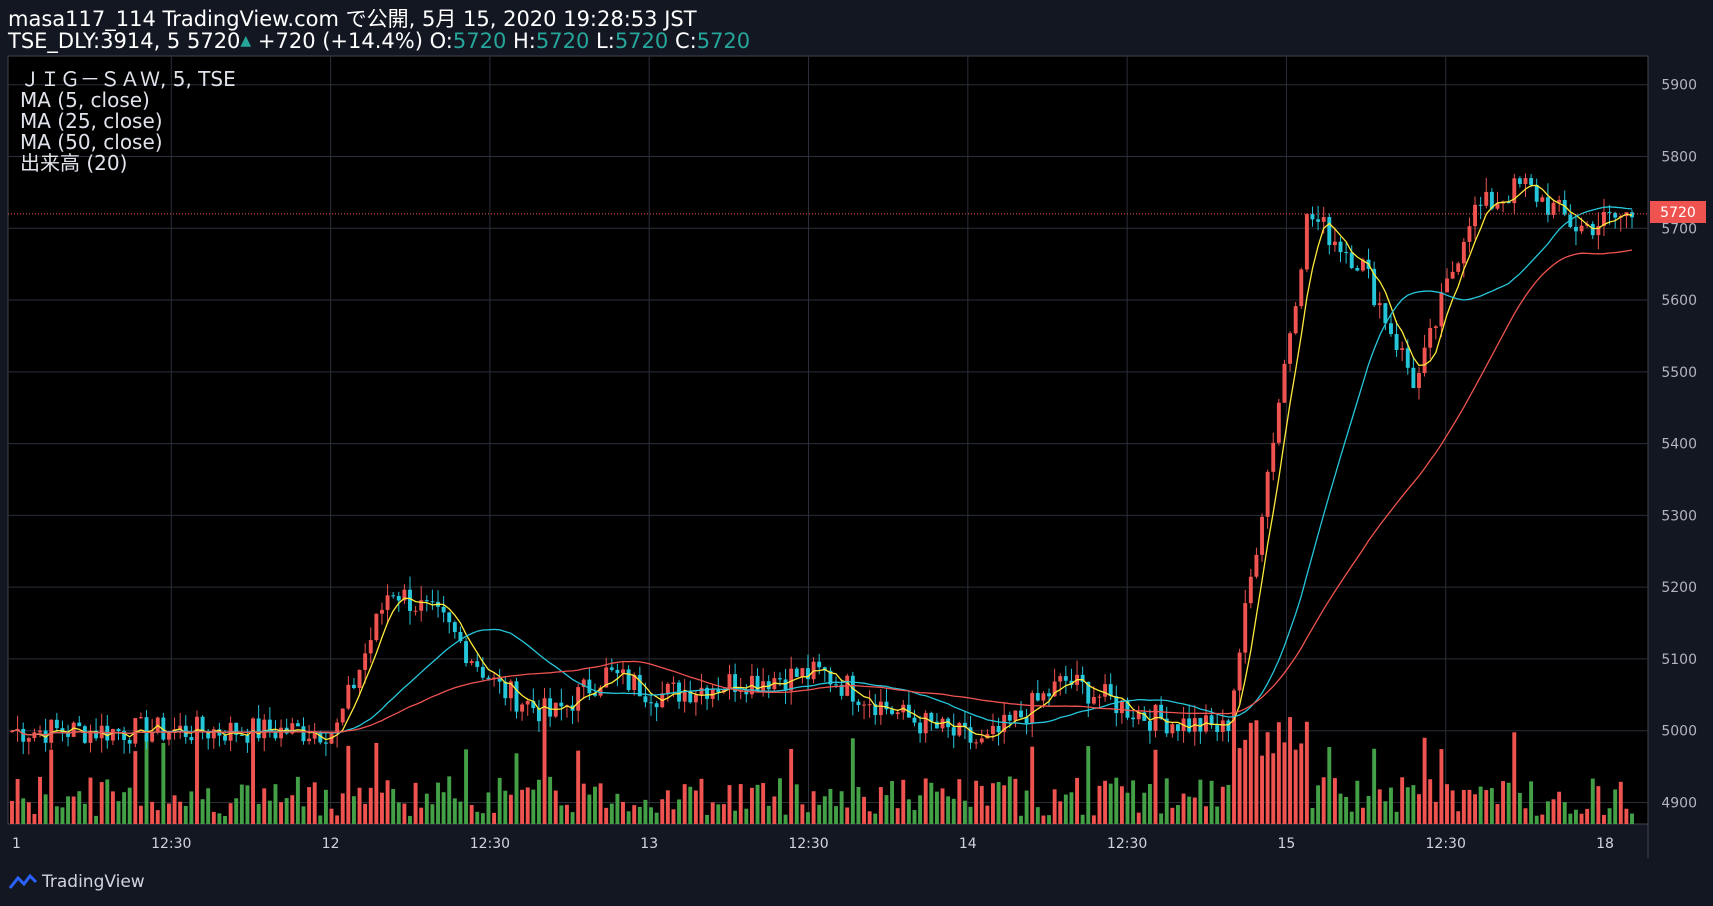 This screenshot has width=1713, height=906. Describe the element at coordinates (1679, 373) in the screenshot. I see `price-tick-label: 5500` at that location.